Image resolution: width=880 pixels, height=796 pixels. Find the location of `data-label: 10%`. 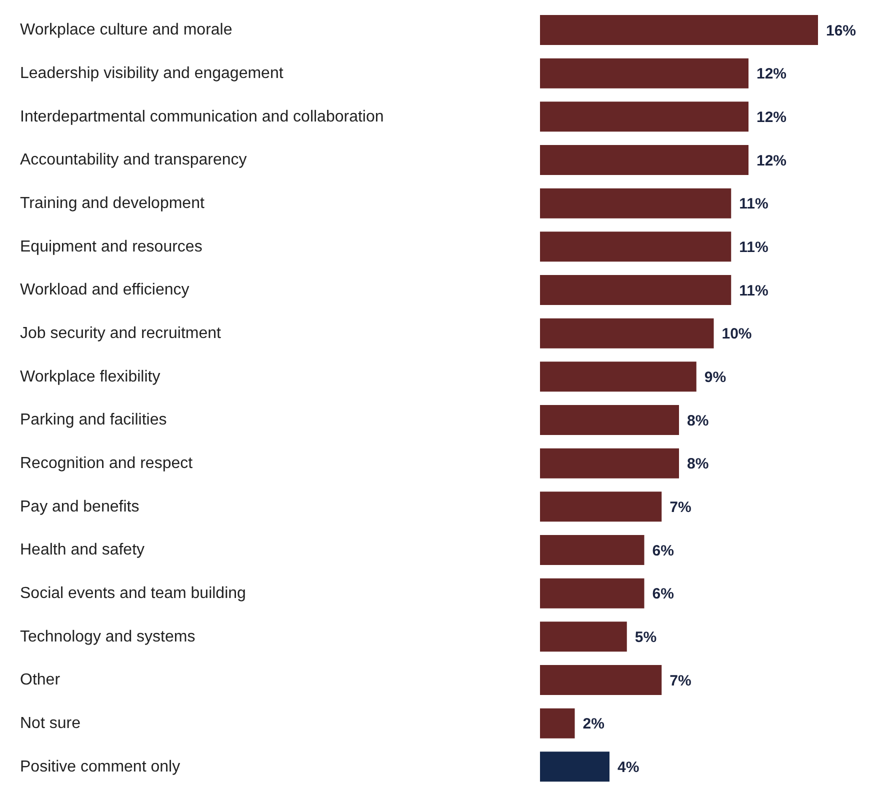

data-label: 10% is located at coordinates (737, 334).